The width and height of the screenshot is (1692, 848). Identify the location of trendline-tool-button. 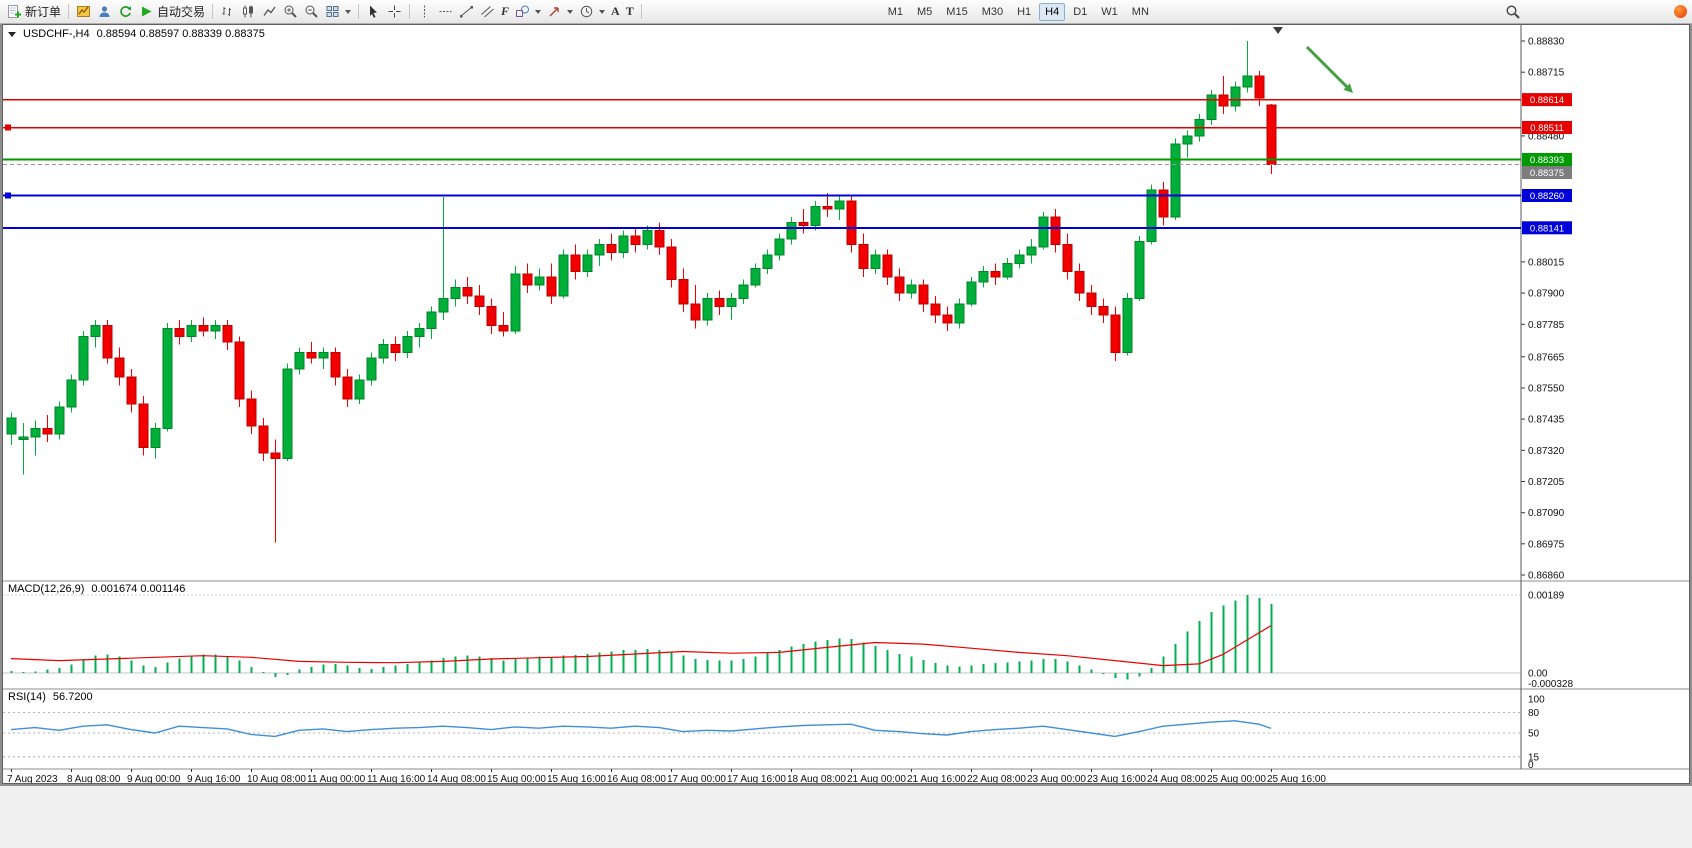
(466, 12).